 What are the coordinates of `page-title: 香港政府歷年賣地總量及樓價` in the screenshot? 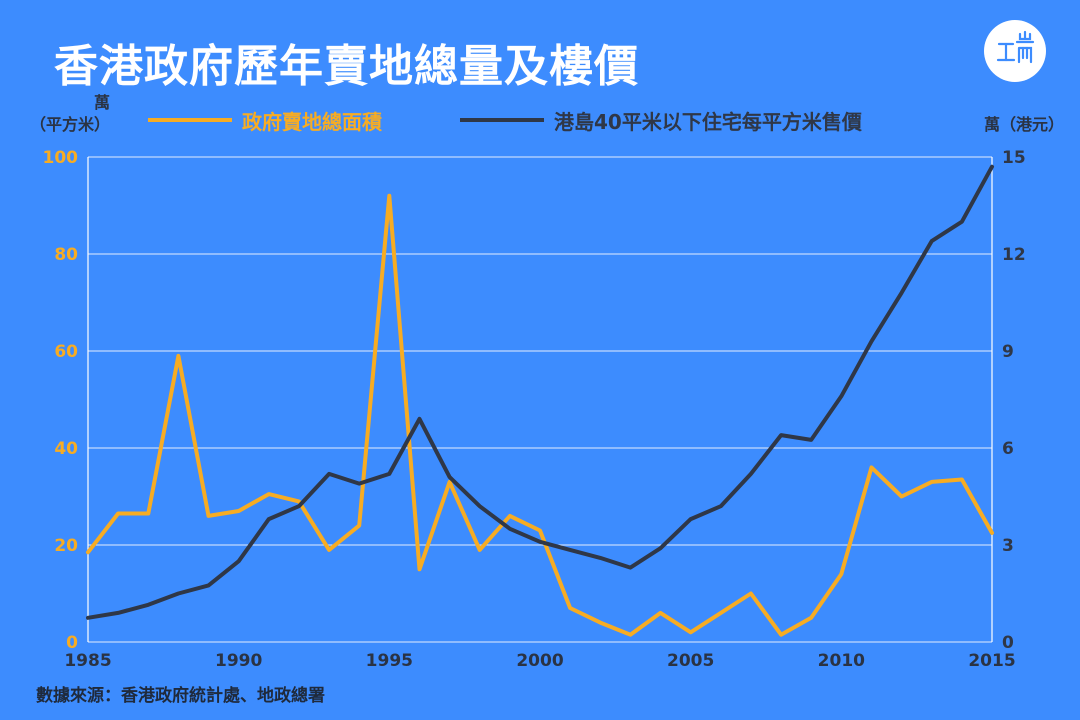 It's located at (346, 66).